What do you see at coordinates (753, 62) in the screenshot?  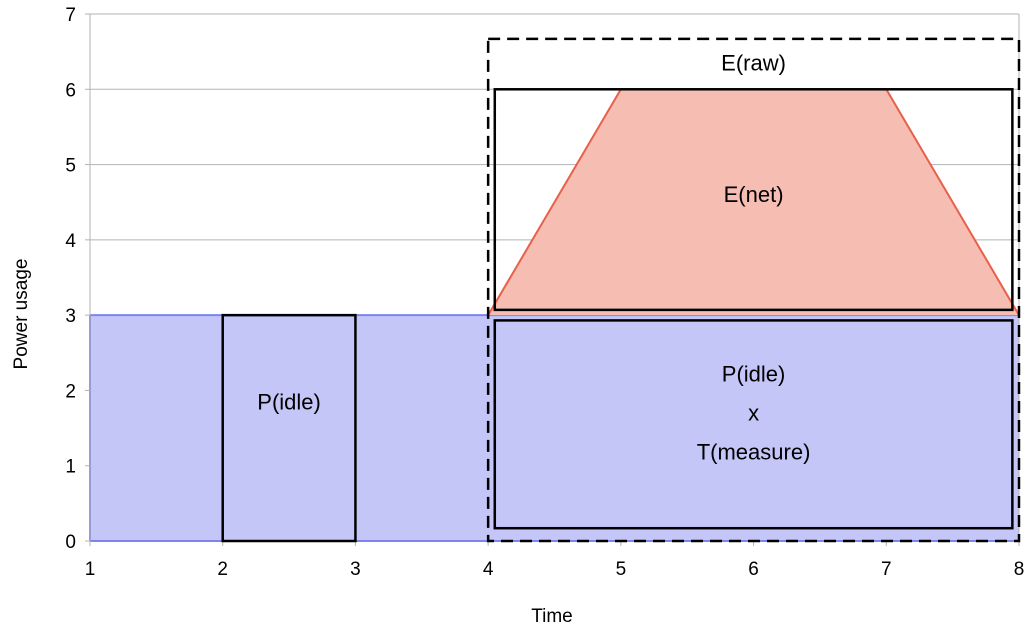 I see `annotation-e-raw: E(raw)` at bounding box center [753, 62].